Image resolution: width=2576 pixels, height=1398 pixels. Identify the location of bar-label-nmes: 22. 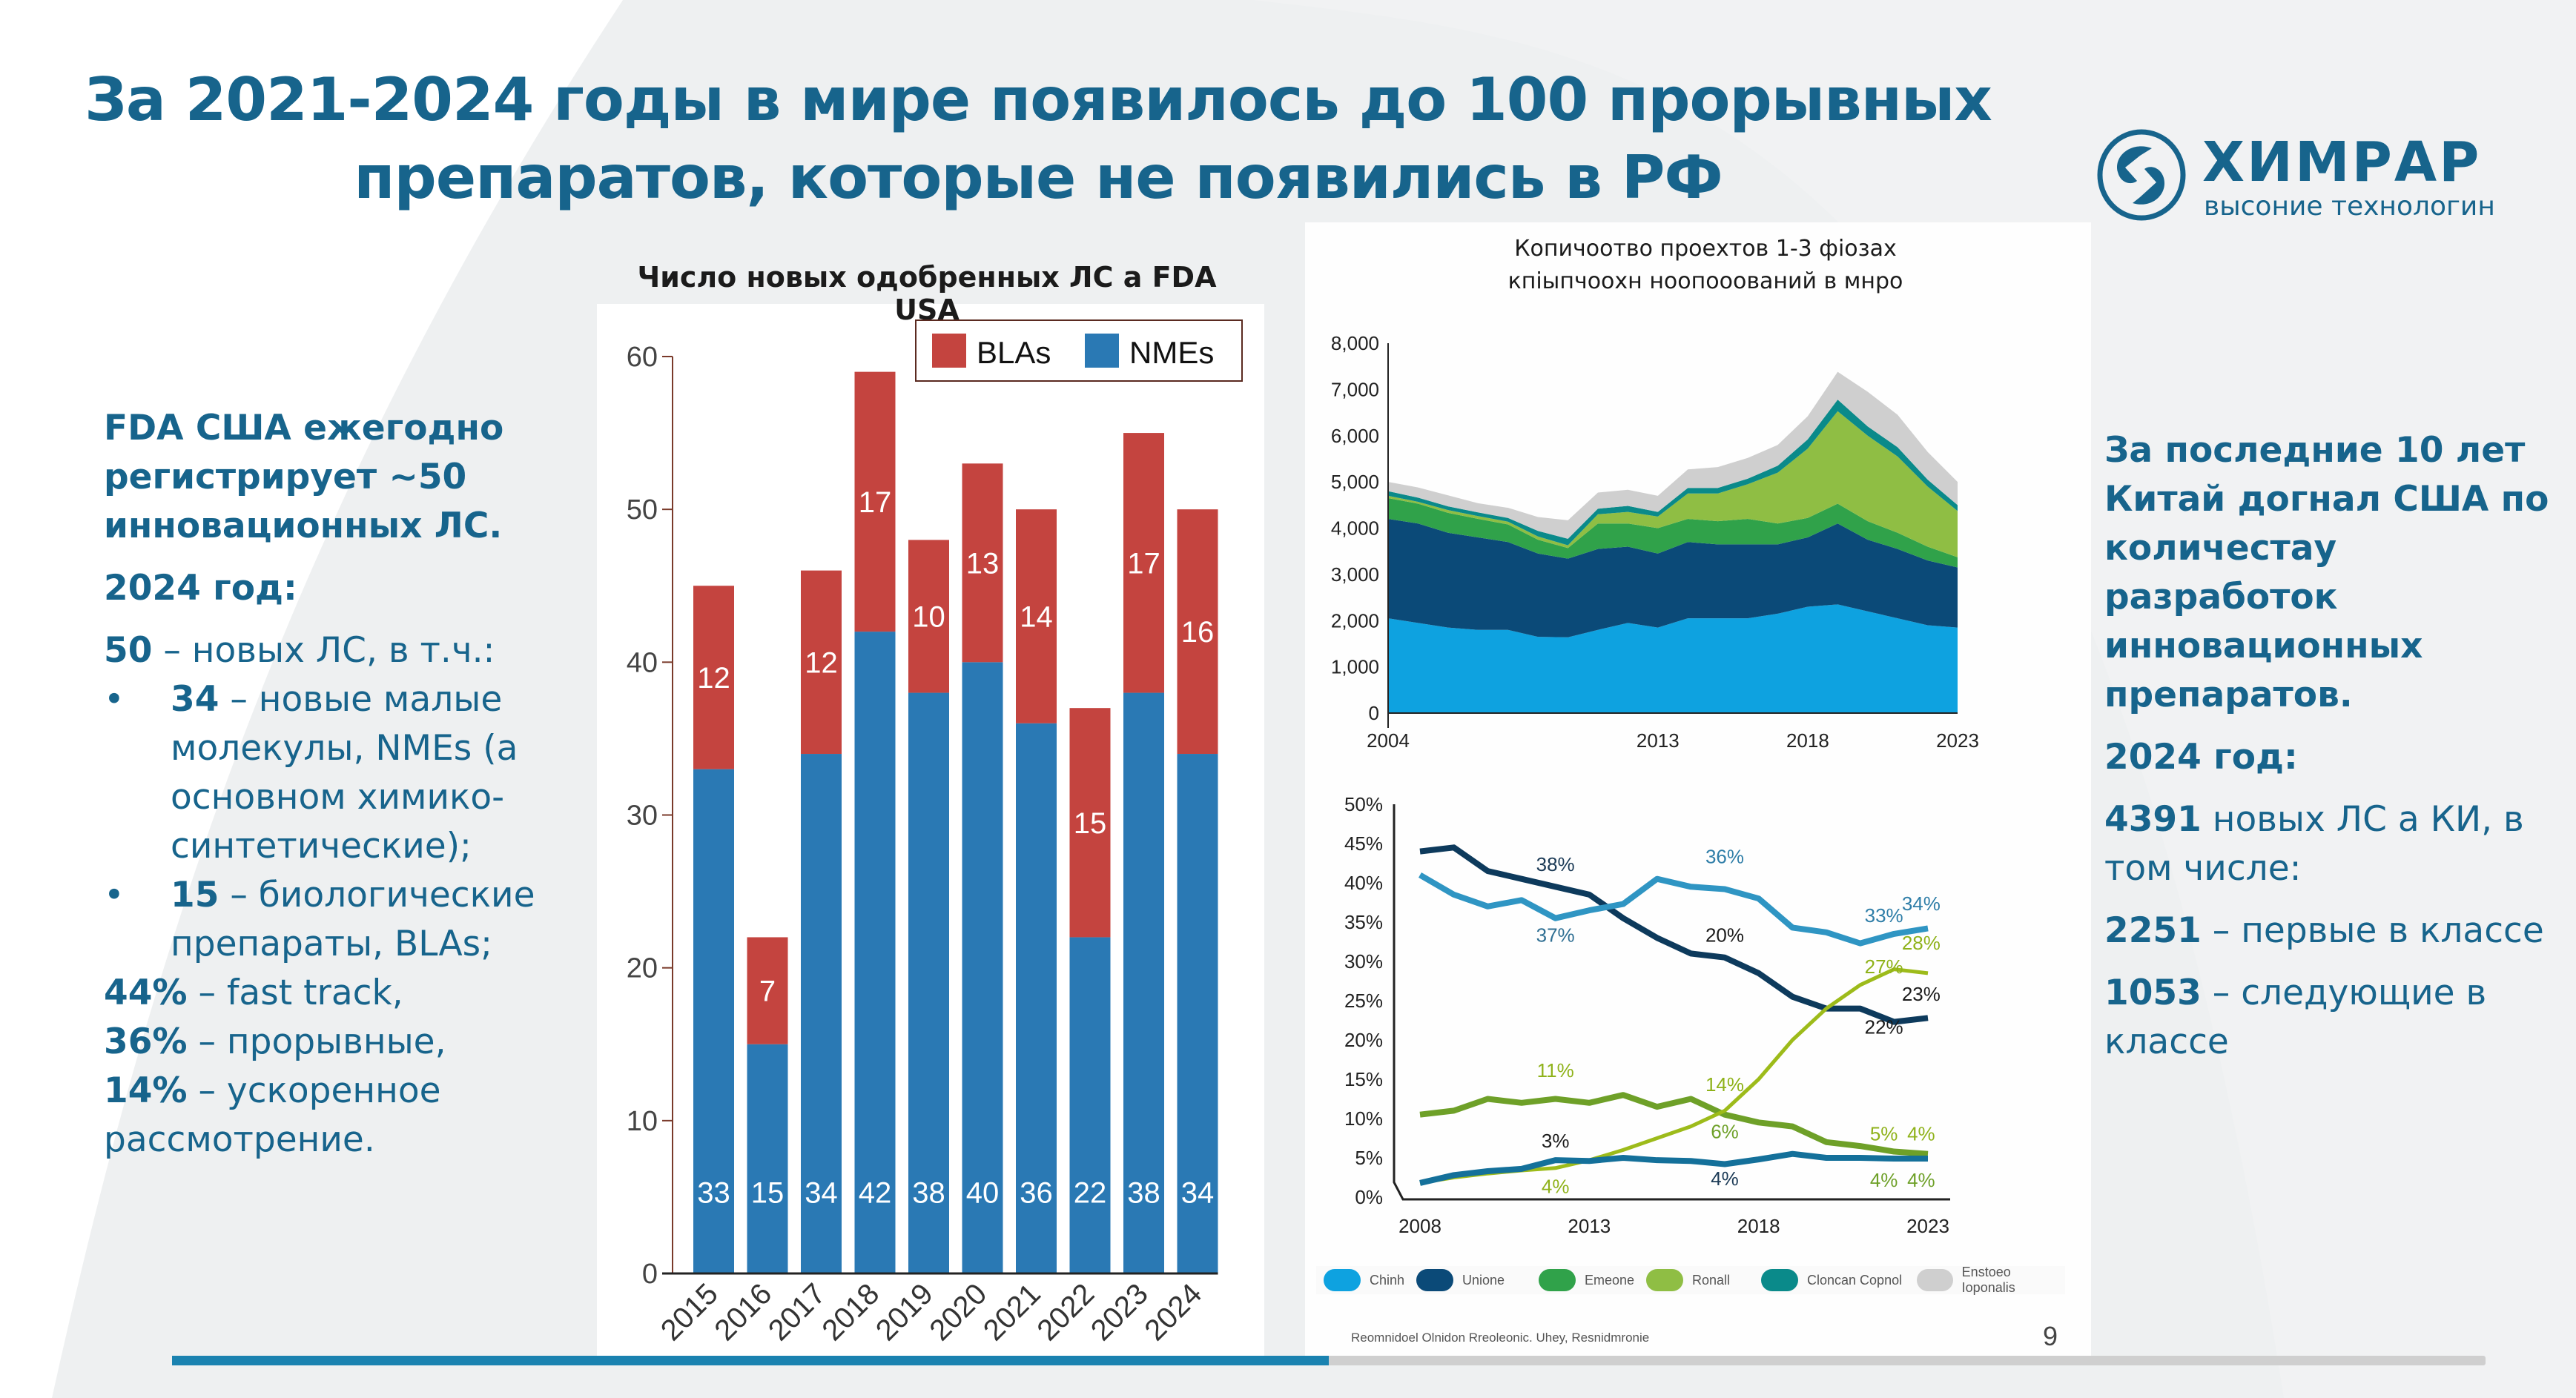
(1090, 1193).